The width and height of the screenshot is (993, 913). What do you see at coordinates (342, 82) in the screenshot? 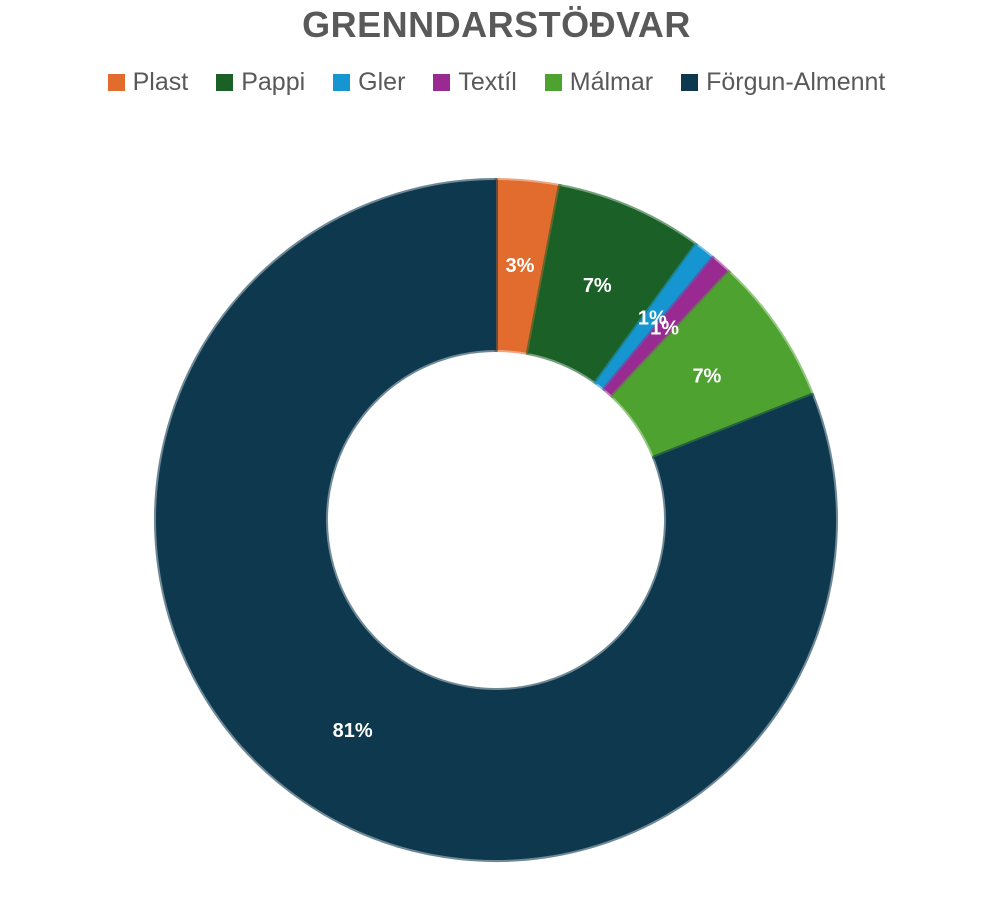
I see `legend-swatch-gler` at bounding box center [342, 82].